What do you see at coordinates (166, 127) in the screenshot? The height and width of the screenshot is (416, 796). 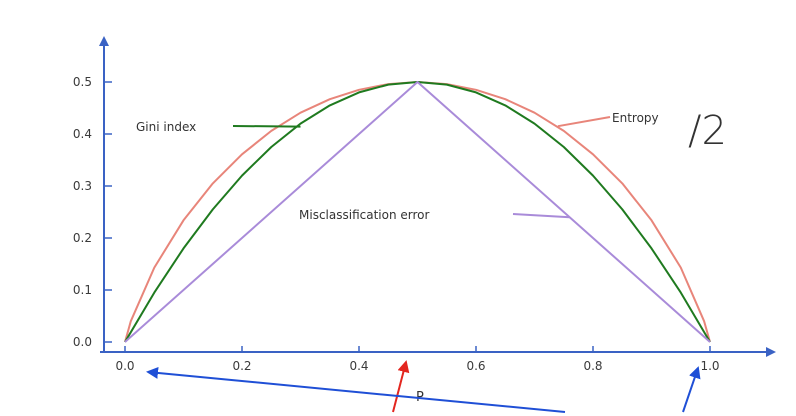 I see `gini-index-label: Gini index` at bounding box center [166, 127].